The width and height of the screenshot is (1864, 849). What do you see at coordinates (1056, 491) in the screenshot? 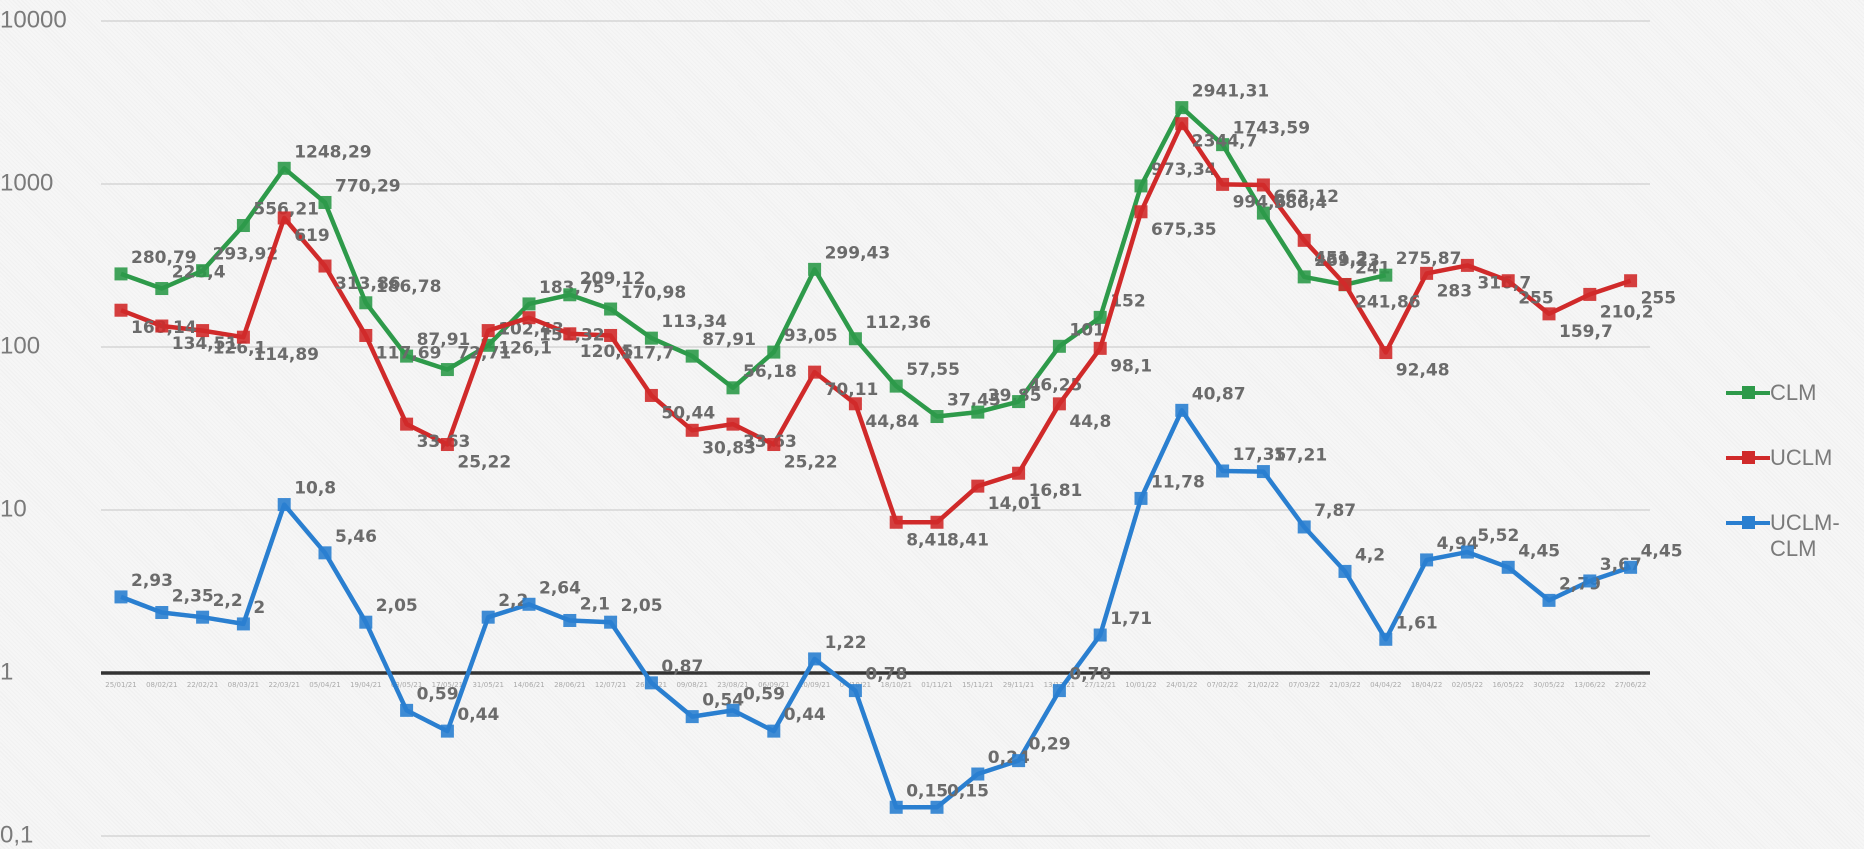
I see `data-label: 16,81` at bounding box center [1056, 491].